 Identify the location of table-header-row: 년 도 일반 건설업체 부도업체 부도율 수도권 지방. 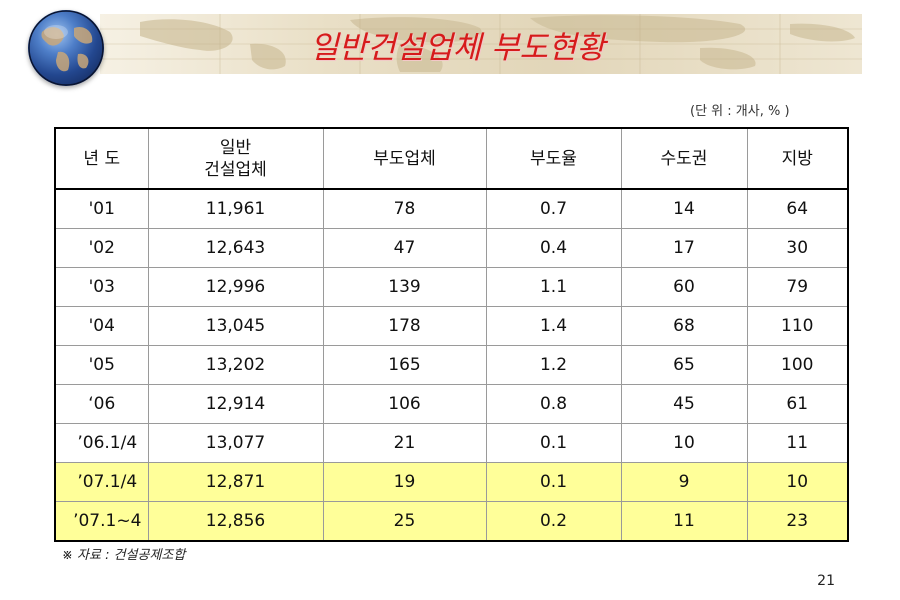
(451, 158).